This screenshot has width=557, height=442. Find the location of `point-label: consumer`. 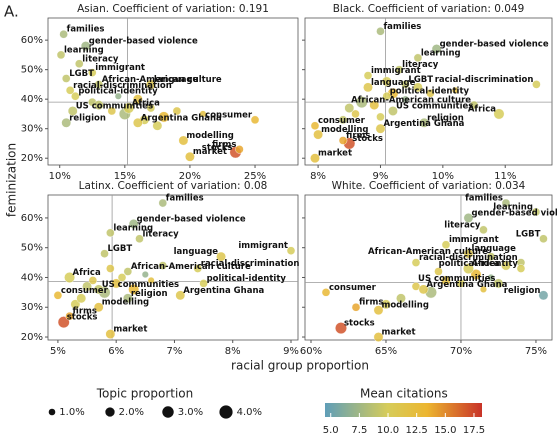

point-label: consumer is located at coordinates (85, 291).